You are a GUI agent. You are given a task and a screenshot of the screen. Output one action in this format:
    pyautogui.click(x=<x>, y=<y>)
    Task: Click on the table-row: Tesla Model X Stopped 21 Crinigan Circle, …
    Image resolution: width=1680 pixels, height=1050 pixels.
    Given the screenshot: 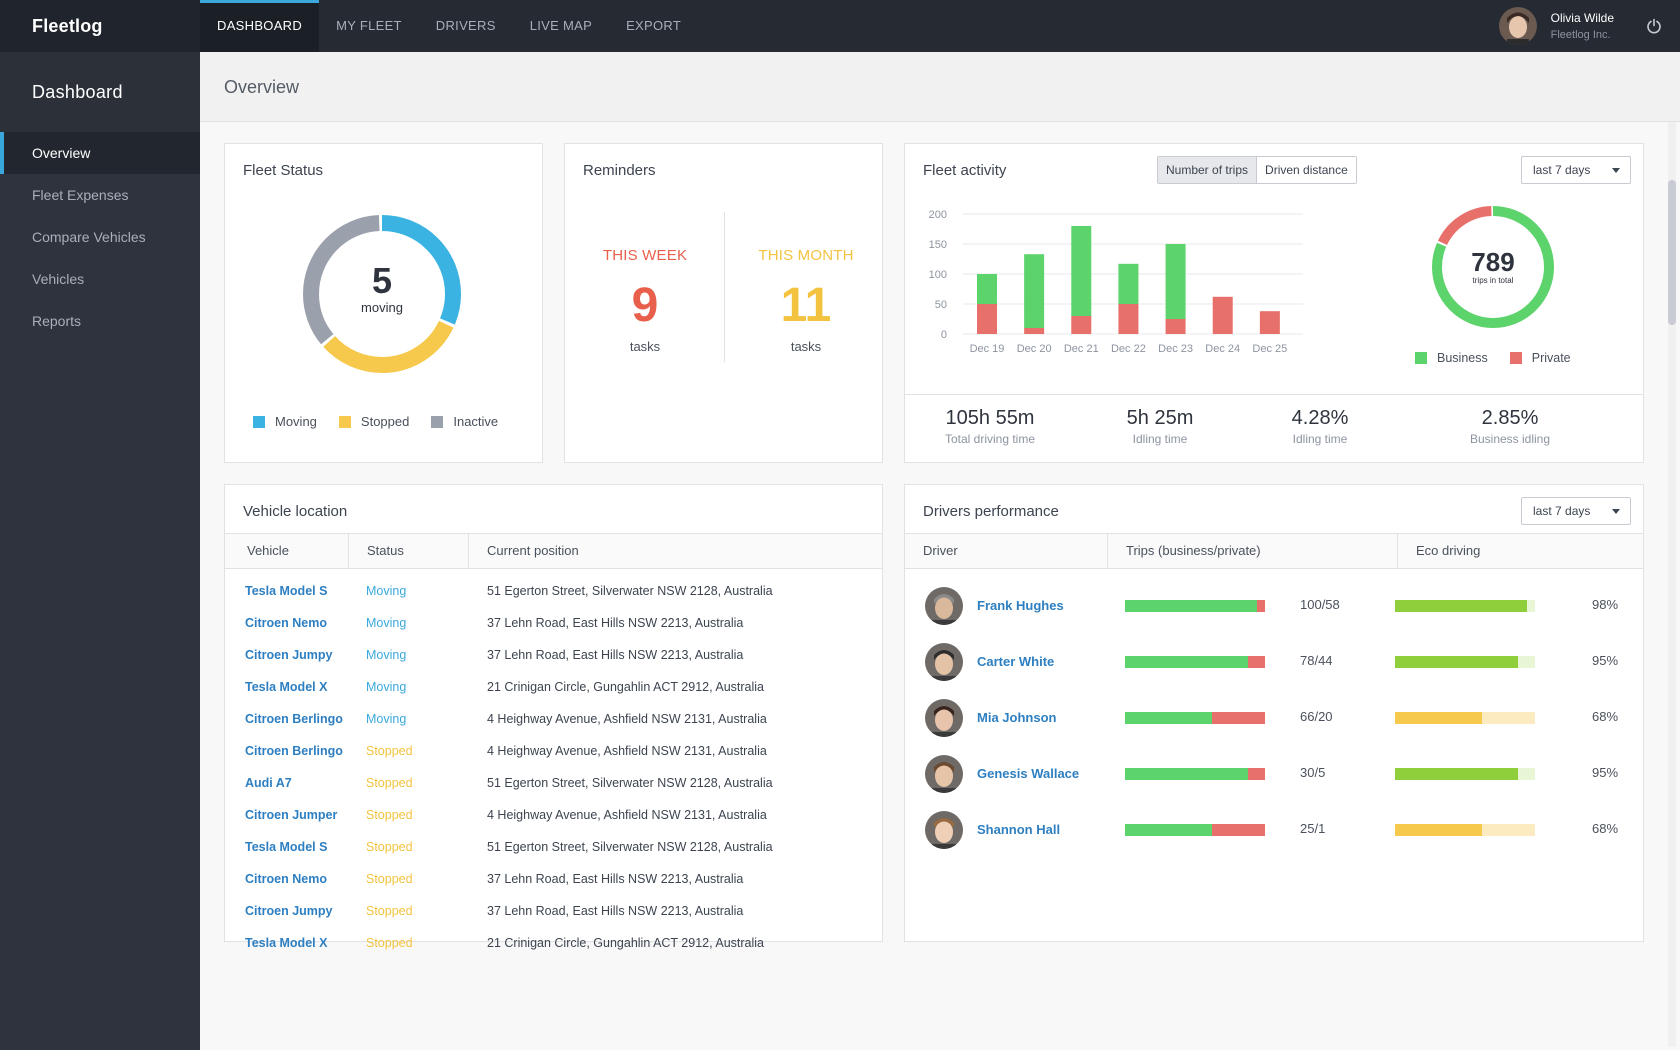 What is the action you would take?
    pyautogui.click(x=555, y=943)
    